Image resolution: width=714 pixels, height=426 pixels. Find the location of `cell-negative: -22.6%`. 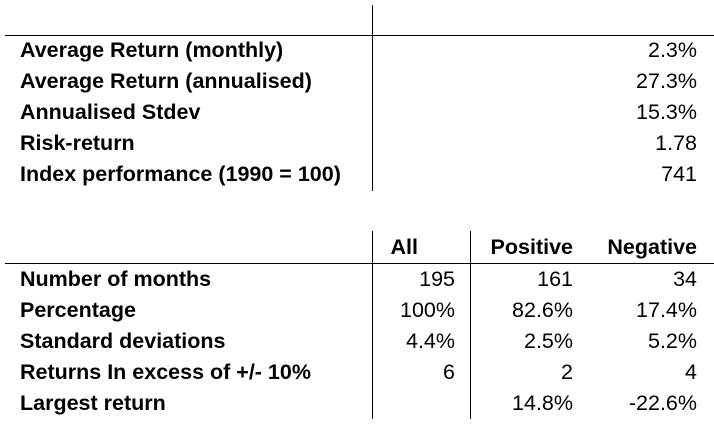

cell-negative: -22.6% is located at coordinates (662, 403).